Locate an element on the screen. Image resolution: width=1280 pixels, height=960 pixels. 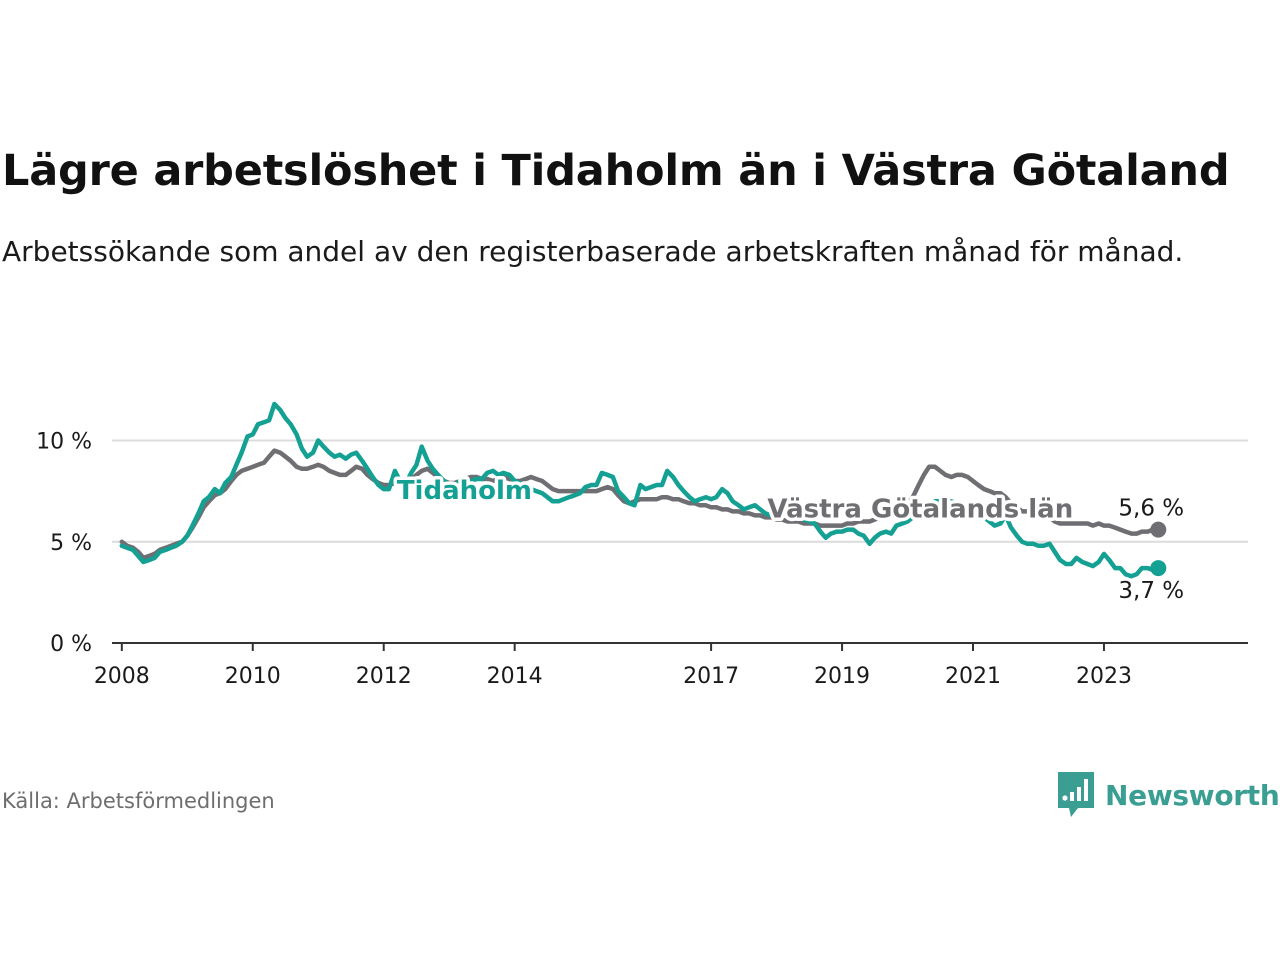
brand-name: Newsworthy is located at coordinates (1192, 795).